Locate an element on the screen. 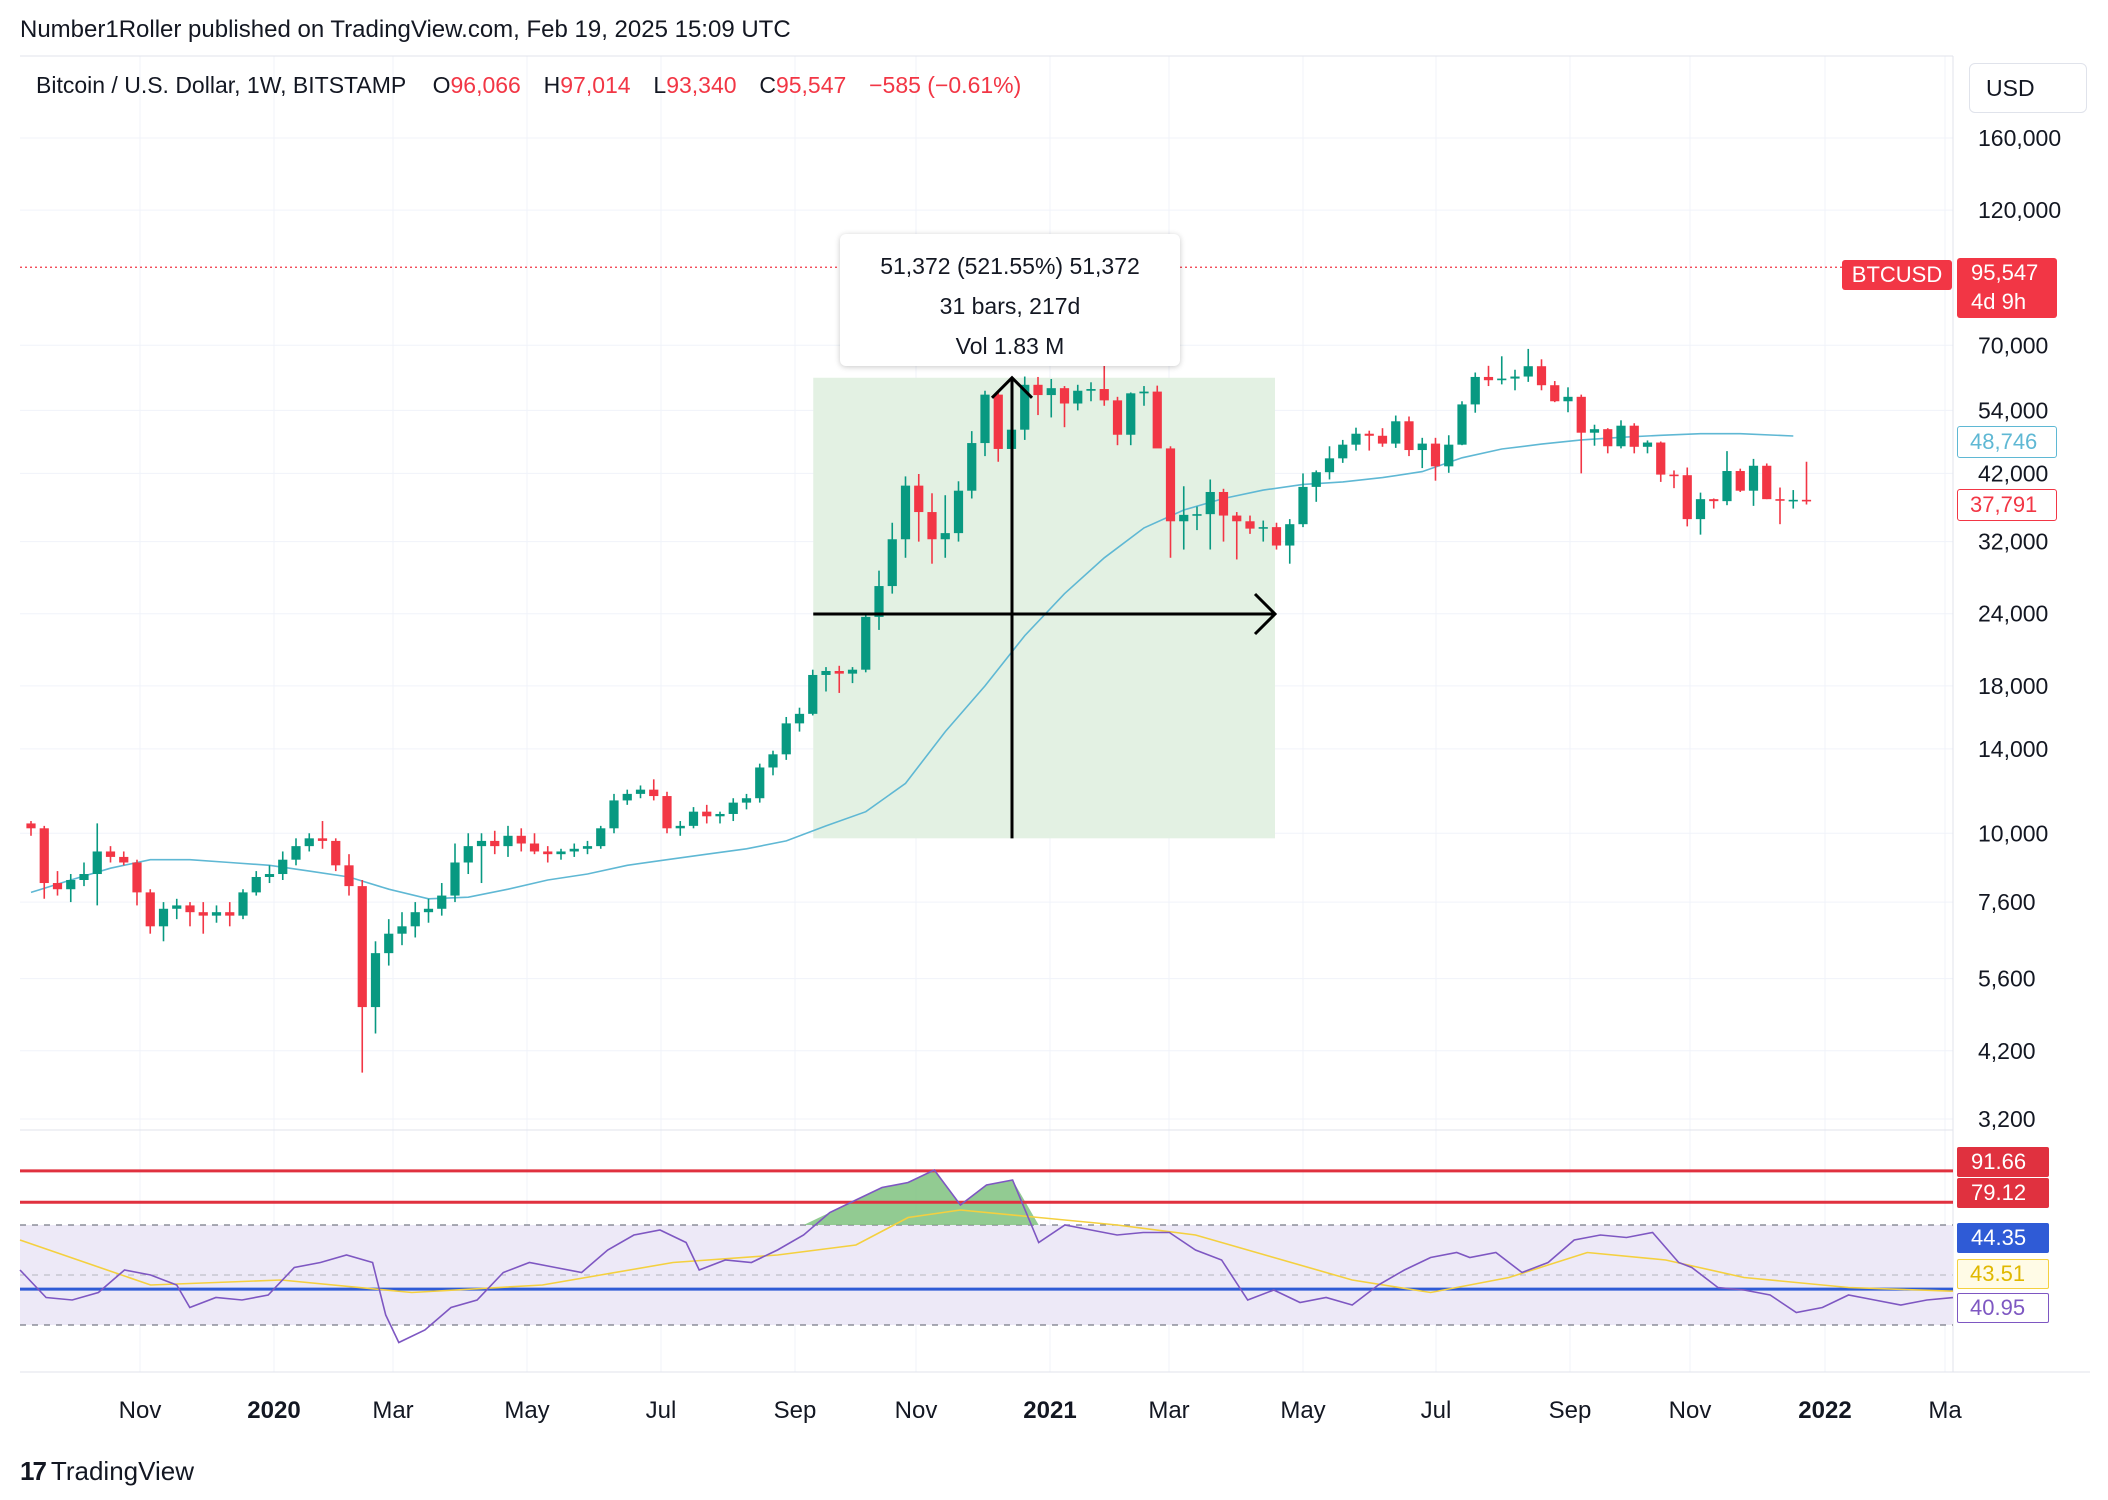 Image resolution: width=2108 pixels, height=1500 pixels. price-tick-label: 7,600 is located at coordinates (2007, 902).